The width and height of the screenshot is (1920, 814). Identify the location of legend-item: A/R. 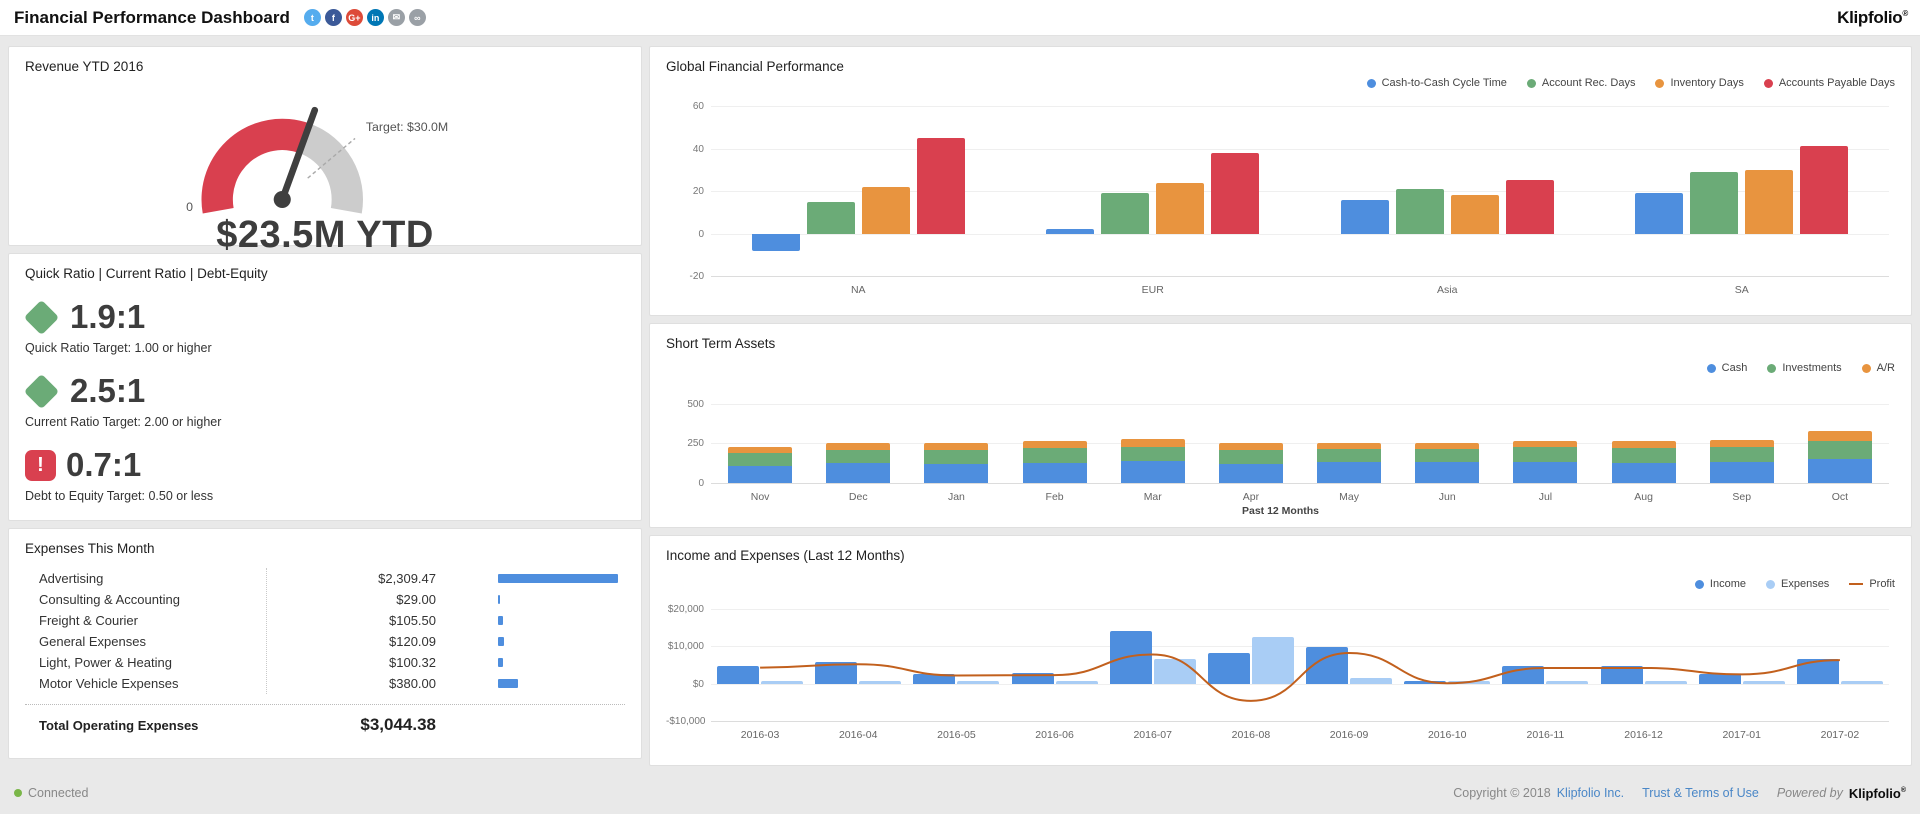
(1878, 368).